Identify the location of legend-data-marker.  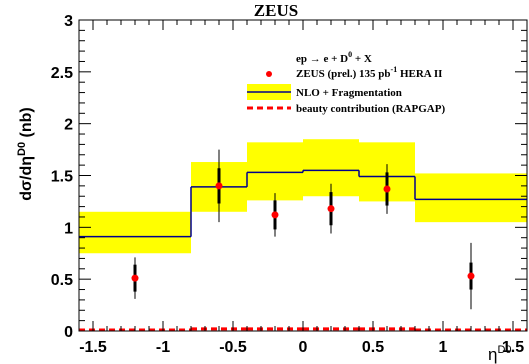
(269, 74).